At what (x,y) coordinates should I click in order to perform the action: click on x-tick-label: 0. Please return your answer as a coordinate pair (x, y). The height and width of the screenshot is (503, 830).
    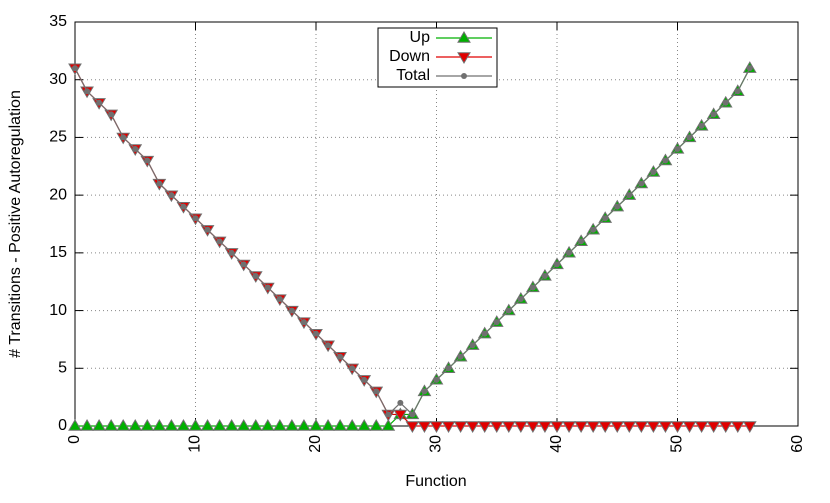
    Looking at the image, I should click on (74, 439).